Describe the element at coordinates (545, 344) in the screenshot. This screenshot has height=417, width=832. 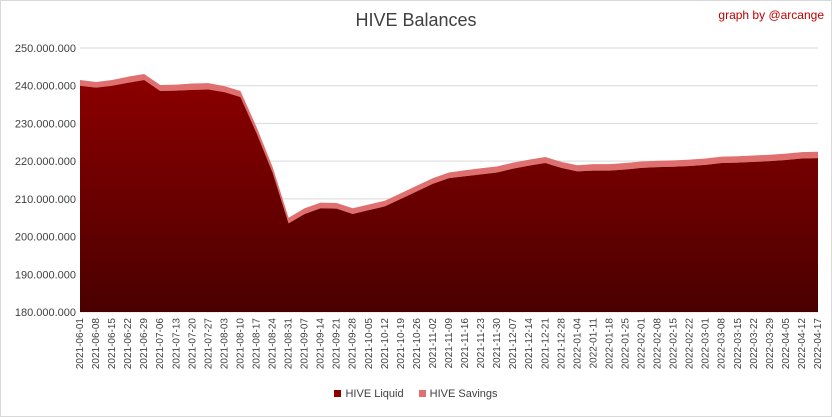
I see `x-tick-label: 2021-12-21` at that location.